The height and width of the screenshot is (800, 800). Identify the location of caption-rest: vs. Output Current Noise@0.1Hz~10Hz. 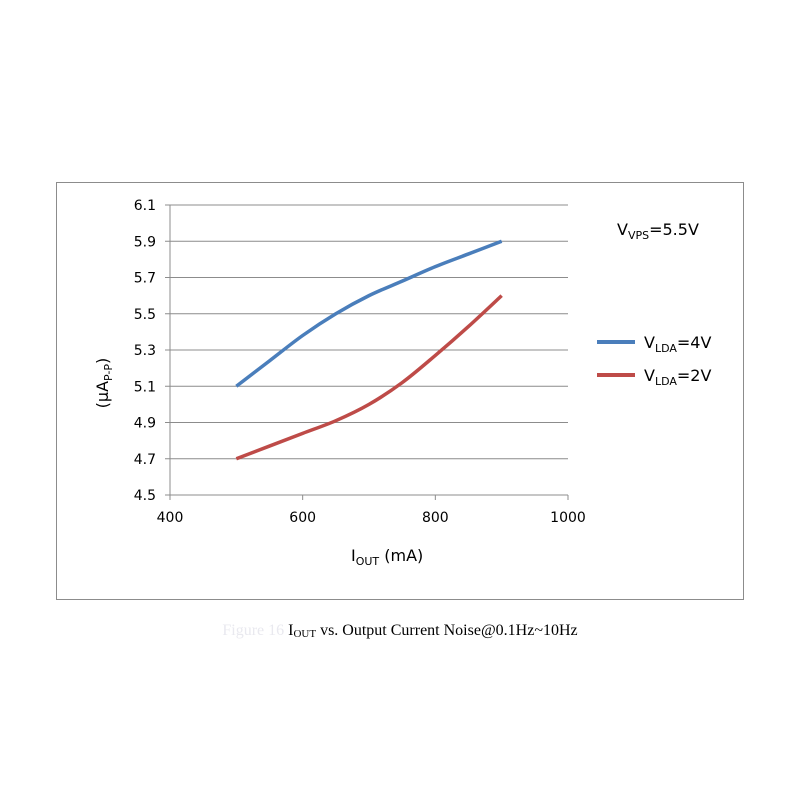
(447, 630).